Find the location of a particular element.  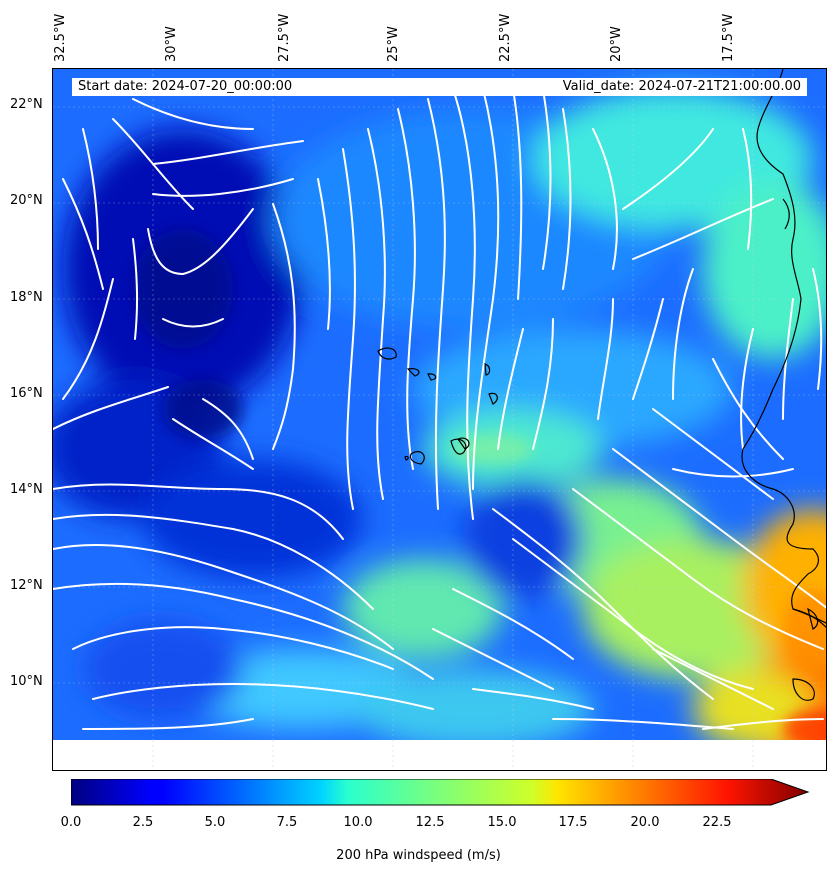

lon-label: 22.5°W is located at coordinates (505, 37).